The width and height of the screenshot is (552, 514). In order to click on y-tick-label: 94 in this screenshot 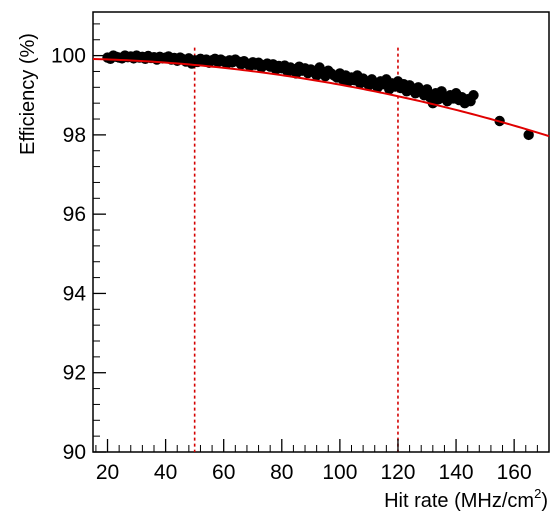, I will do `click(75, 293)`.